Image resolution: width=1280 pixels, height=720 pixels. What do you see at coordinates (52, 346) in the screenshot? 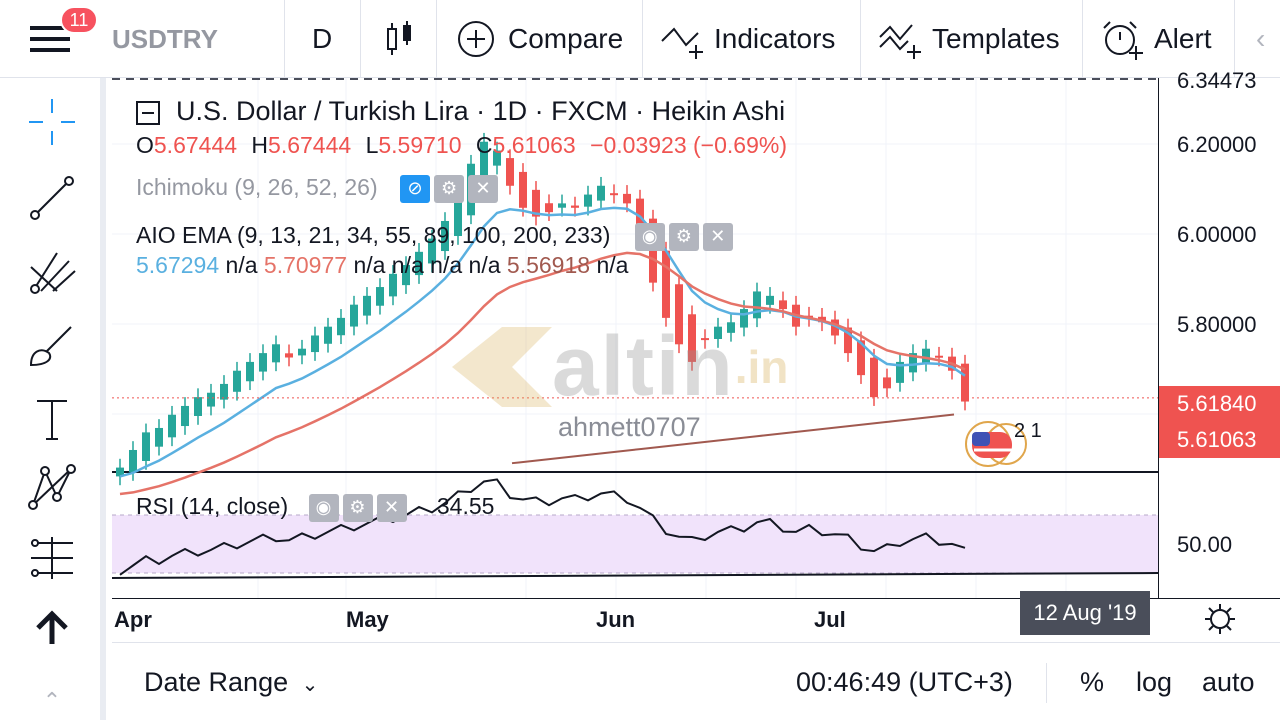
I see `brush-tool` at bounding box center [52, 346].